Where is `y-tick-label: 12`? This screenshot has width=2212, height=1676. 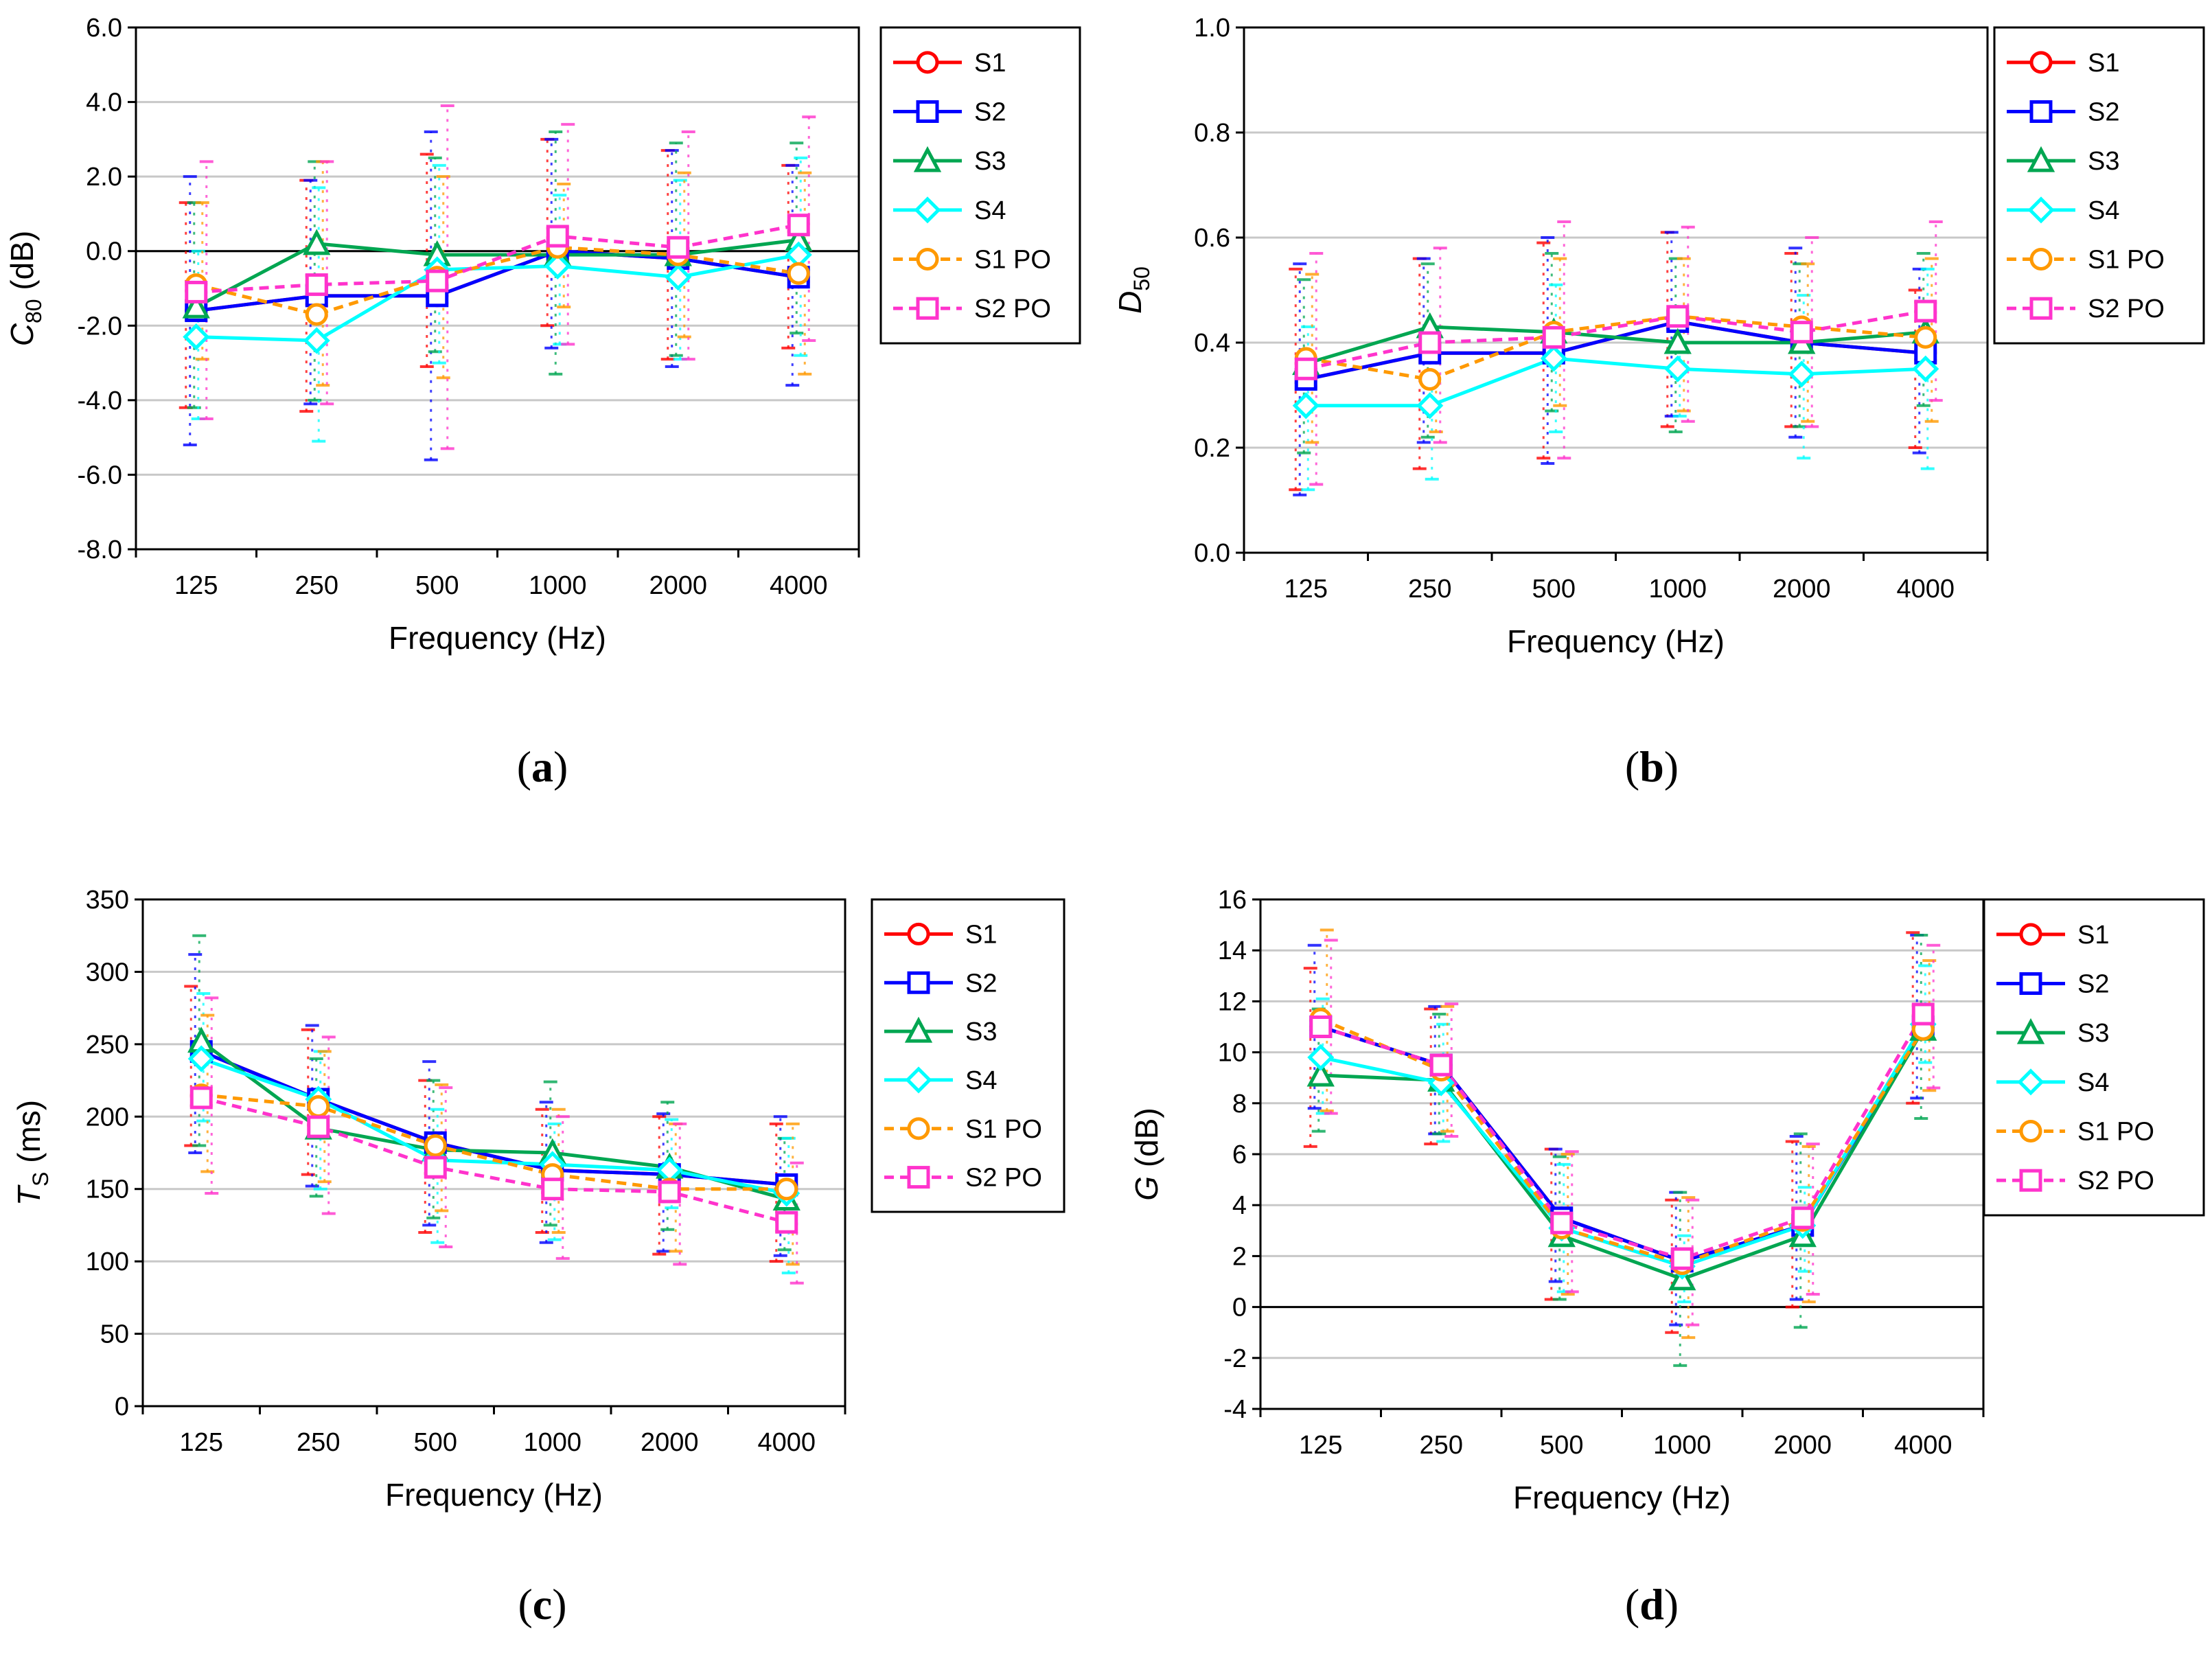 y-tick-label: 12 is located at coordinates (1232, 1001).